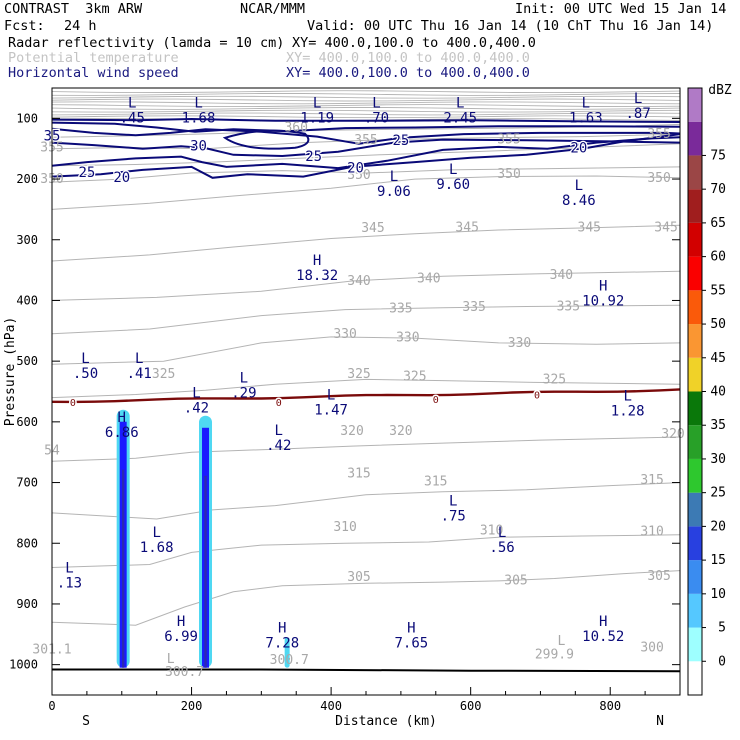 Image resolution: width=740 pixels, height=740 pixels. Describe the element at coordinates (386, 721) in the screenshot. I see `x-axis-label: Distance (km)` at that location.